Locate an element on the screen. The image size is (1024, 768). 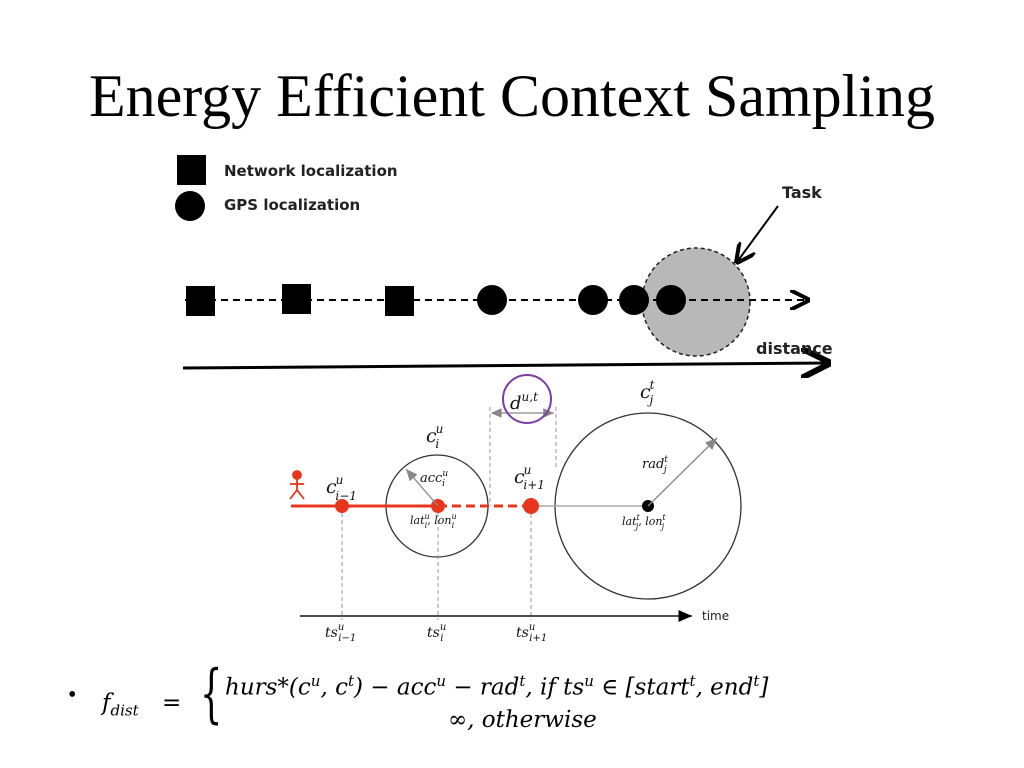
rad-label: radt j is located at coordinates (655, 465).